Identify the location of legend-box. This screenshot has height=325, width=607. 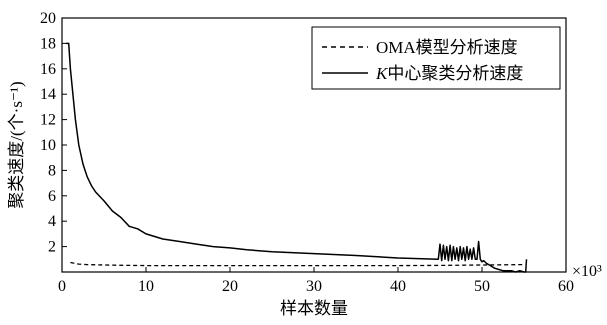
(436, 58).